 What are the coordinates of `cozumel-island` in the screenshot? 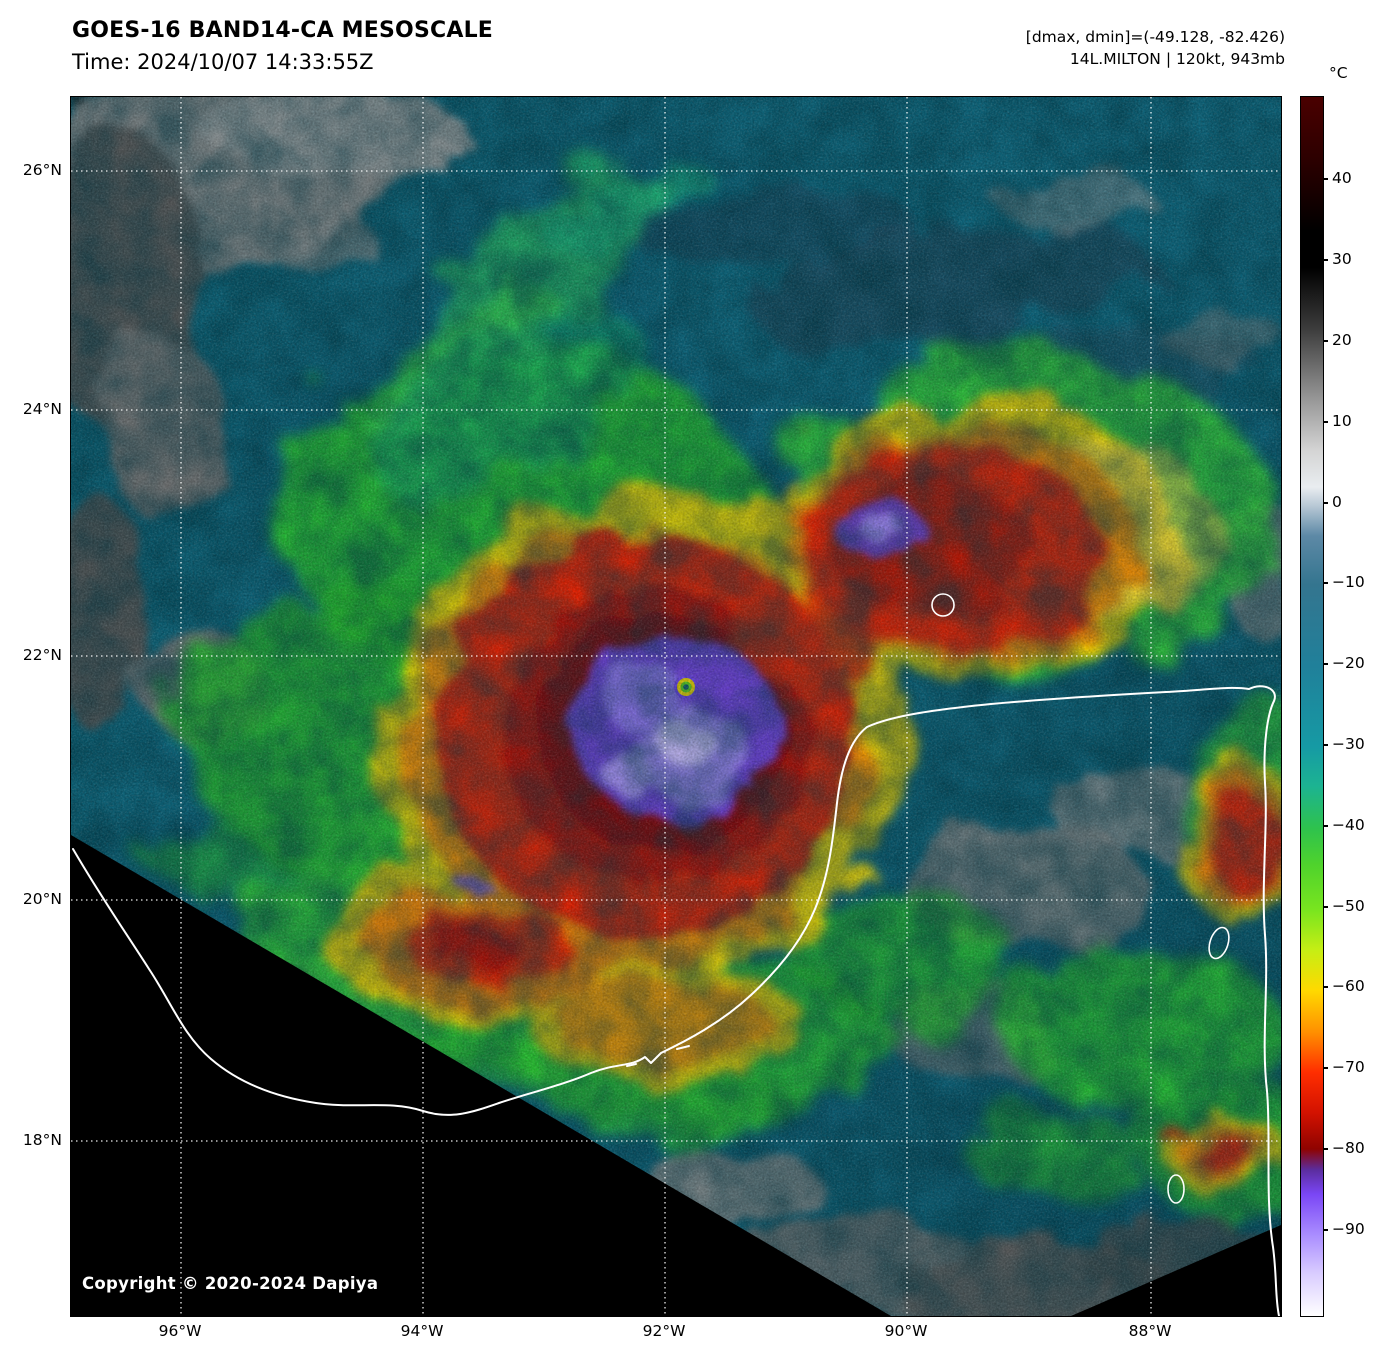 It's located at (1219, 943).